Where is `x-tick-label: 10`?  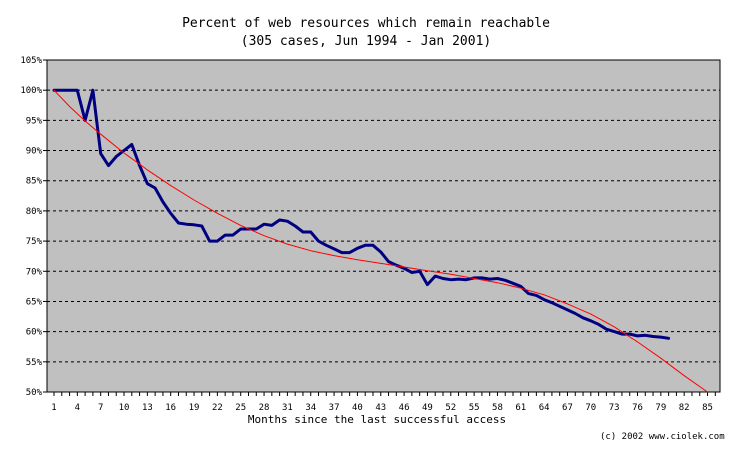 x-tick-label: 10 is located at coordinates (124, 408).